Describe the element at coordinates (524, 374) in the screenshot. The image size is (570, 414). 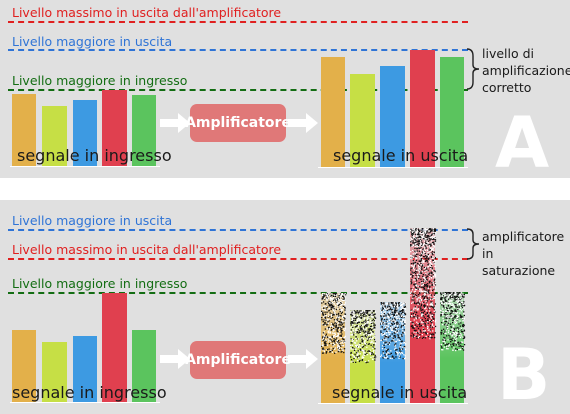
I see `panel-letter: B` at that location.